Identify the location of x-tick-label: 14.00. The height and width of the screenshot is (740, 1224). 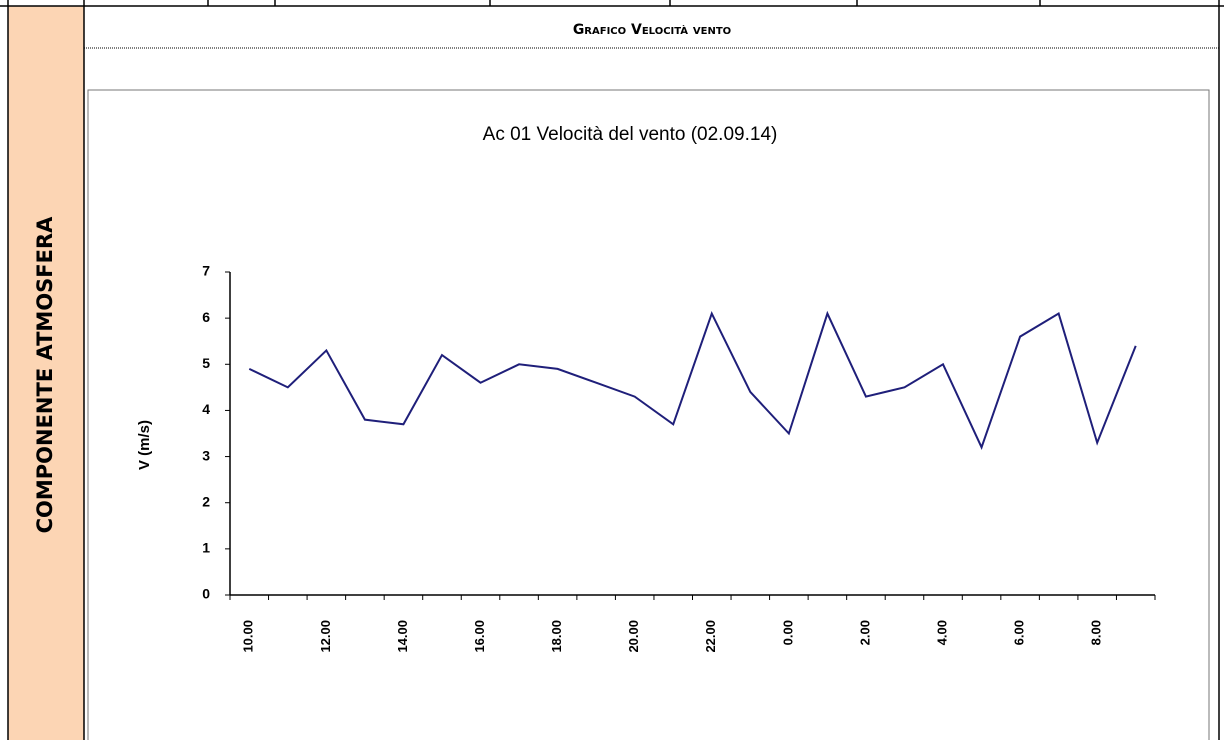
(402, 636).